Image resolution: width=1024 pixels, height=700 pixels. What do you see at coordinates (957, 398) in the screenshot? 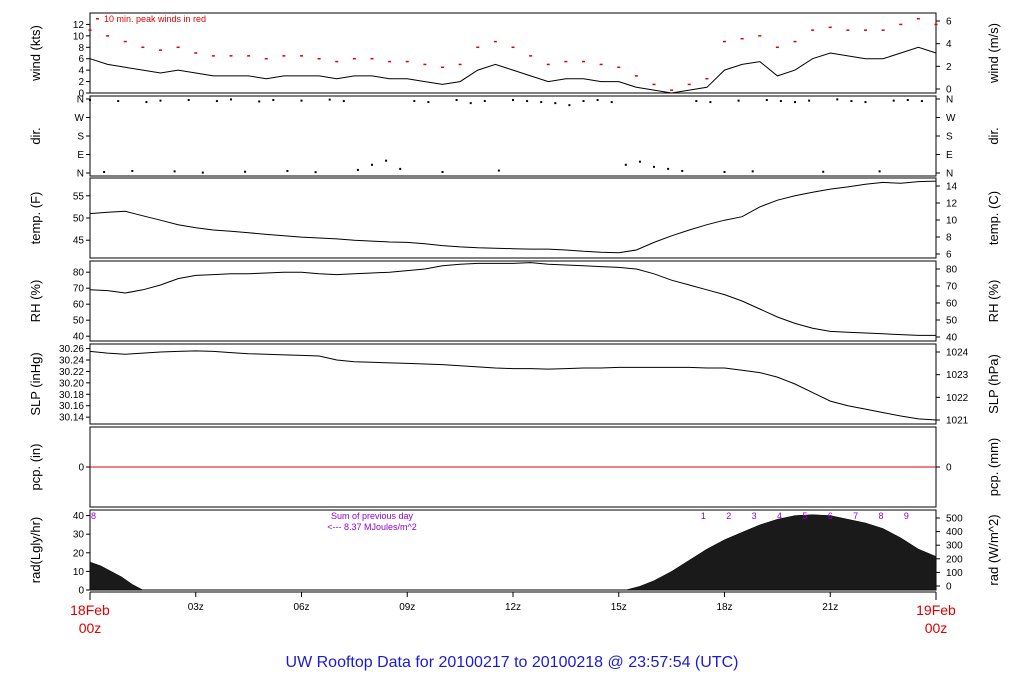
I see `right-tick-label: 1022` at bounding box center [957, 398].